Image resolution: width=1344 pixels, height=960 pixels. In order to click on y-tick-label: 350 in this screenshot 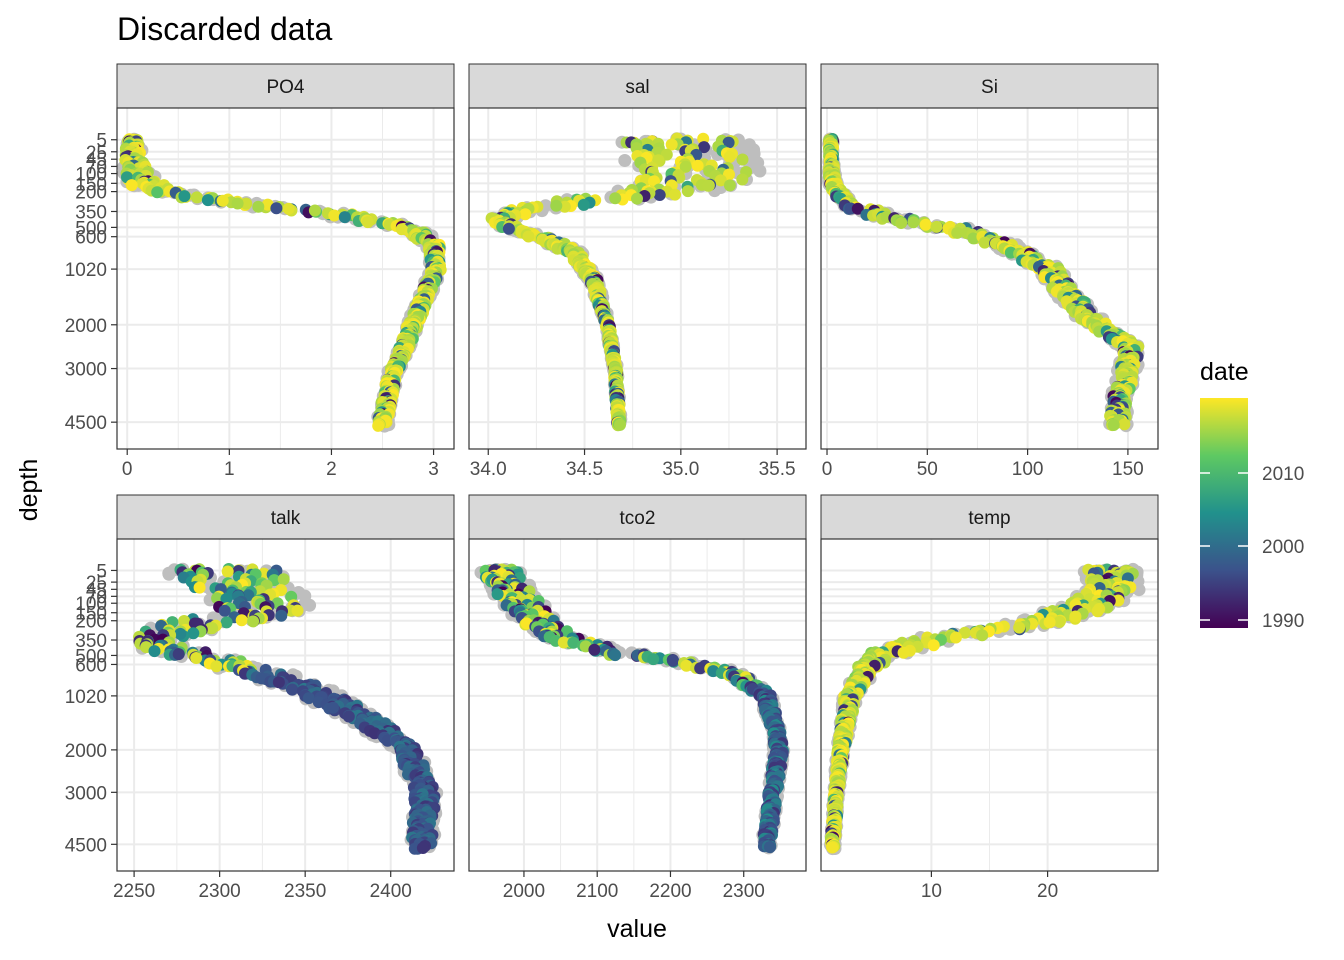, I will do `click(91, 212)`.